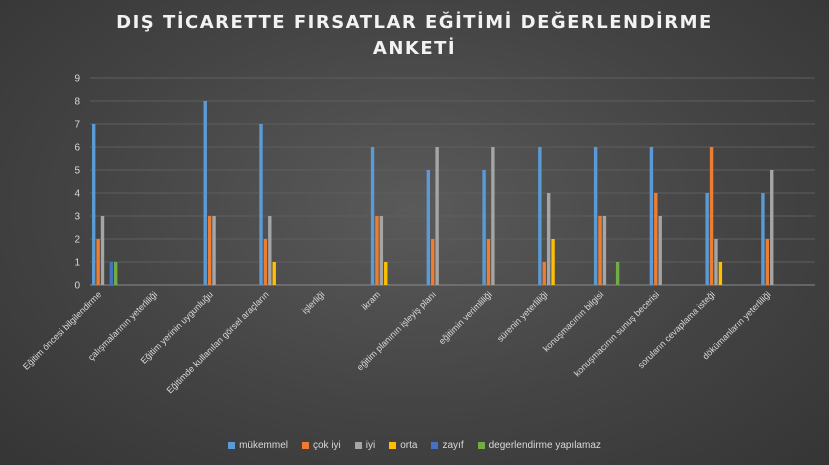  Describe the element at coordinates (409, 445) in the screenshot. I see `legend-label-4: orta` at that location.